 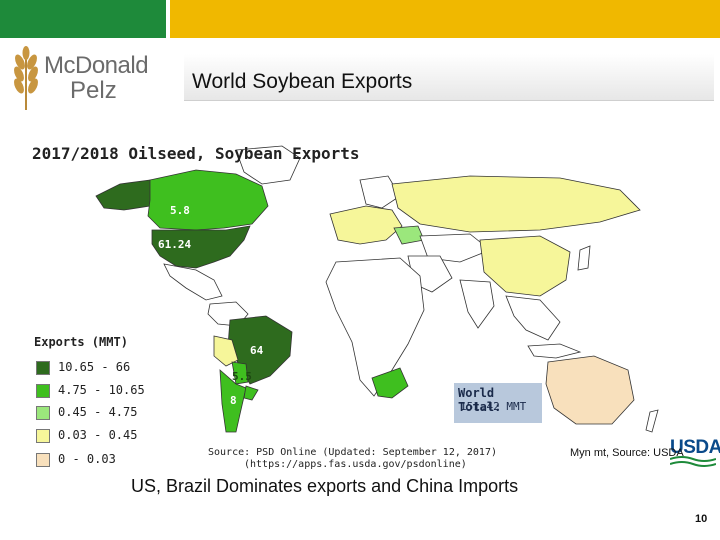 I want to click on region-label-paraguay: 5.5, so click(x=242, y=376).